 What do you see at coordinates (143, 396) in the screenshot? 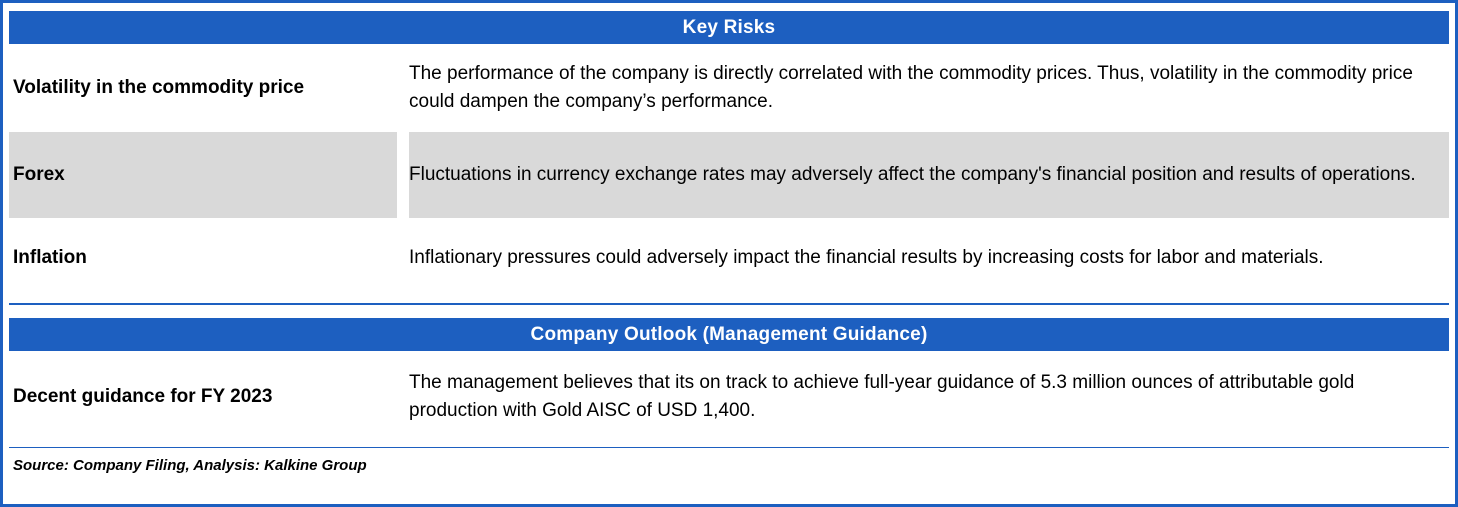
I see `outlook-title: Decent guidance for FY 2023` at bounding box center [143, 396].